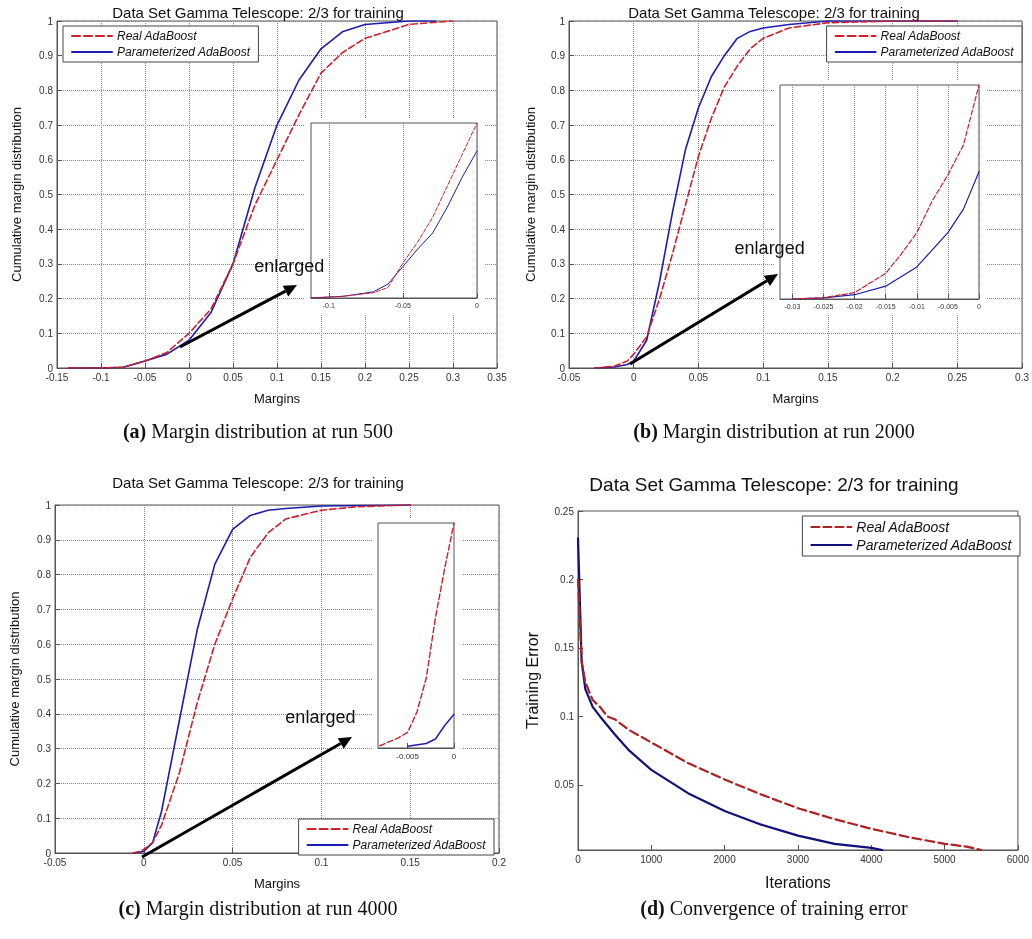 The height and width of the screenshot is (939, 1032). What do you see at coordinates (871, 859) in the screenshot?
I see `x-tick-label: 4000` at bounding box center [871, 859].